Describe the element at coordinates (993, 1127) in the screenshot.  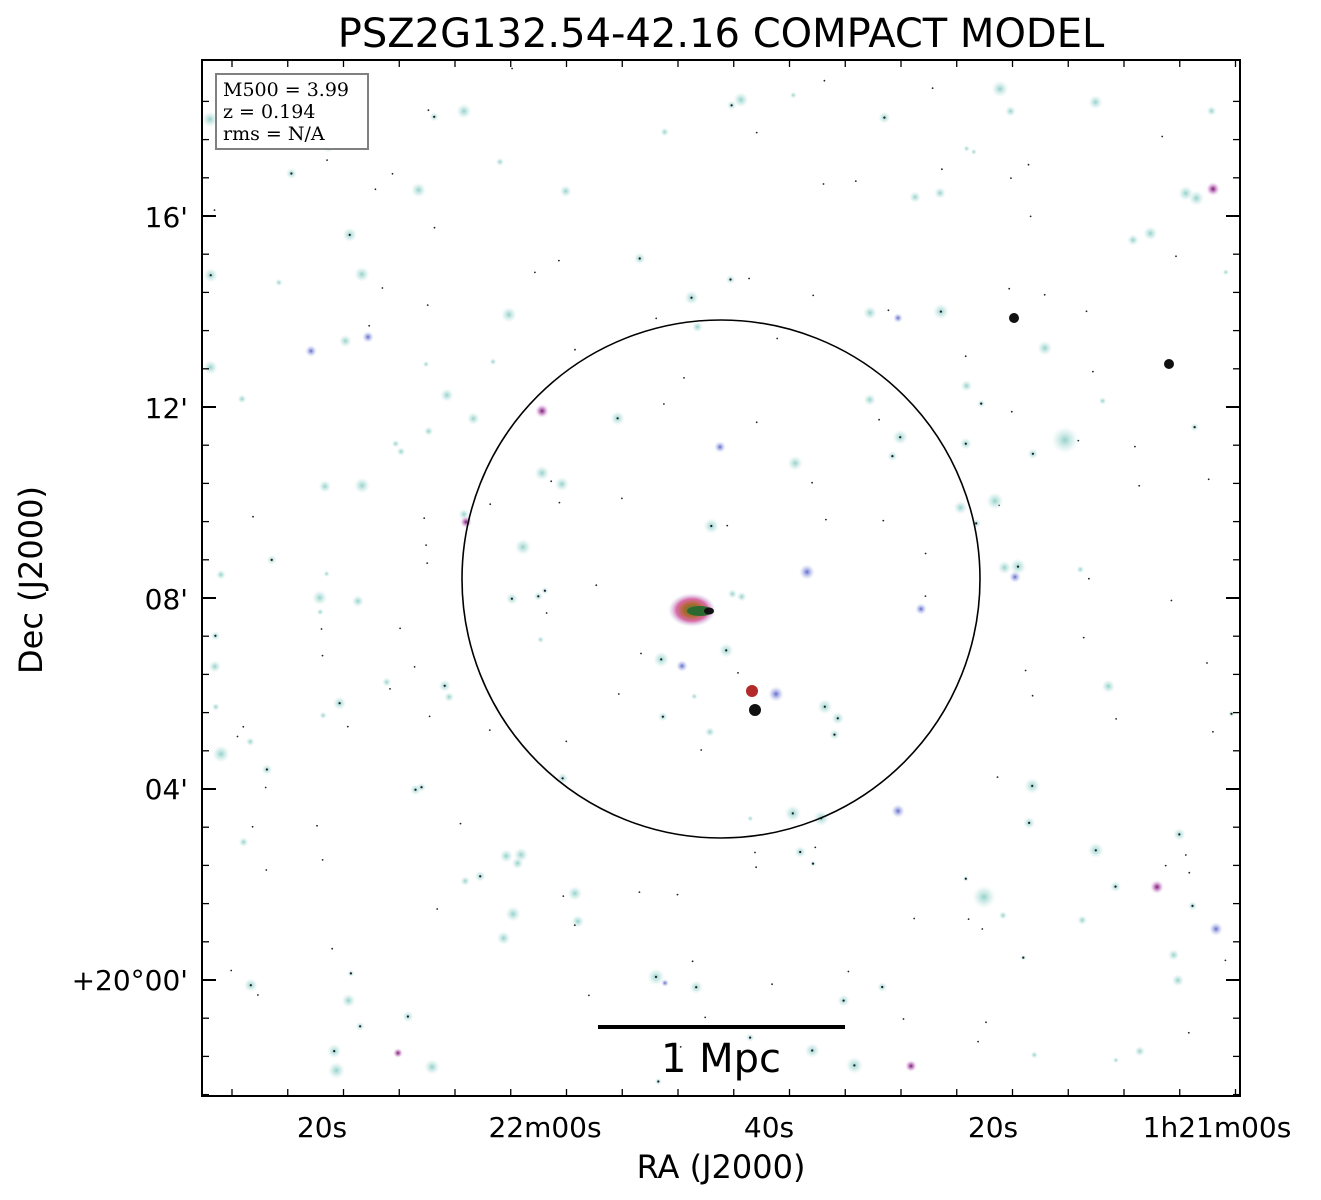
I see `x-tick-label: 20s` at that location.